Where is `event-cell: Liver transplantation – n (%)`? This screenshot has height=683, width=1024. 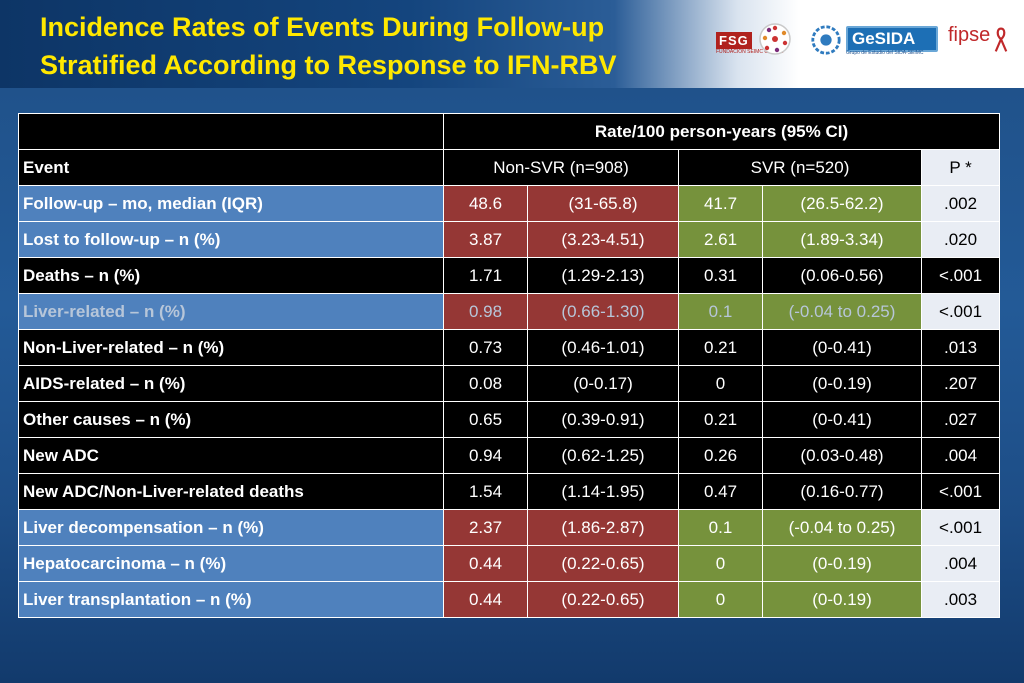 event-cell: Liver transplantation – n (%) is located at coordinates (231, 599).